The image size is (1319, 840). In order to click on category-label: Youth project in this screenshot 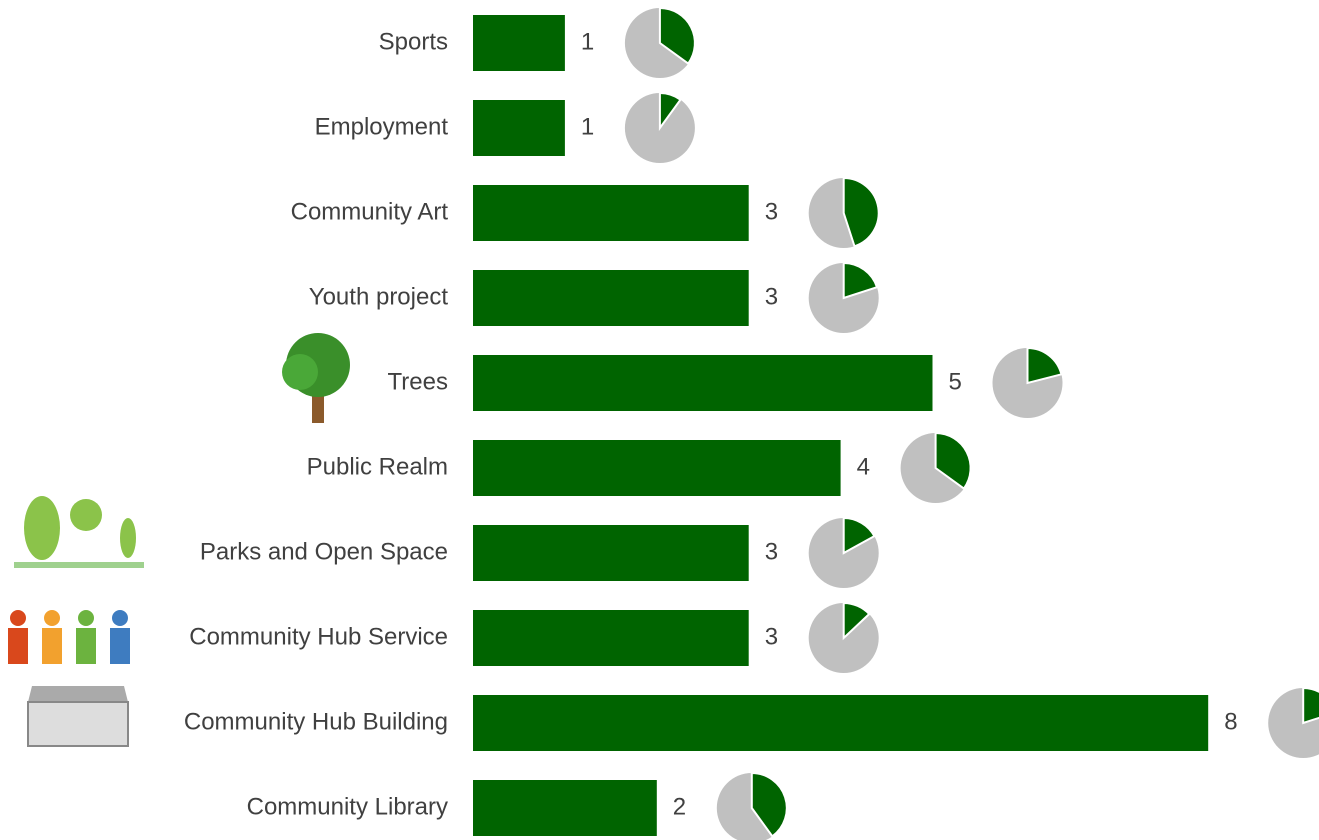, I will do `click(379, 296)`.